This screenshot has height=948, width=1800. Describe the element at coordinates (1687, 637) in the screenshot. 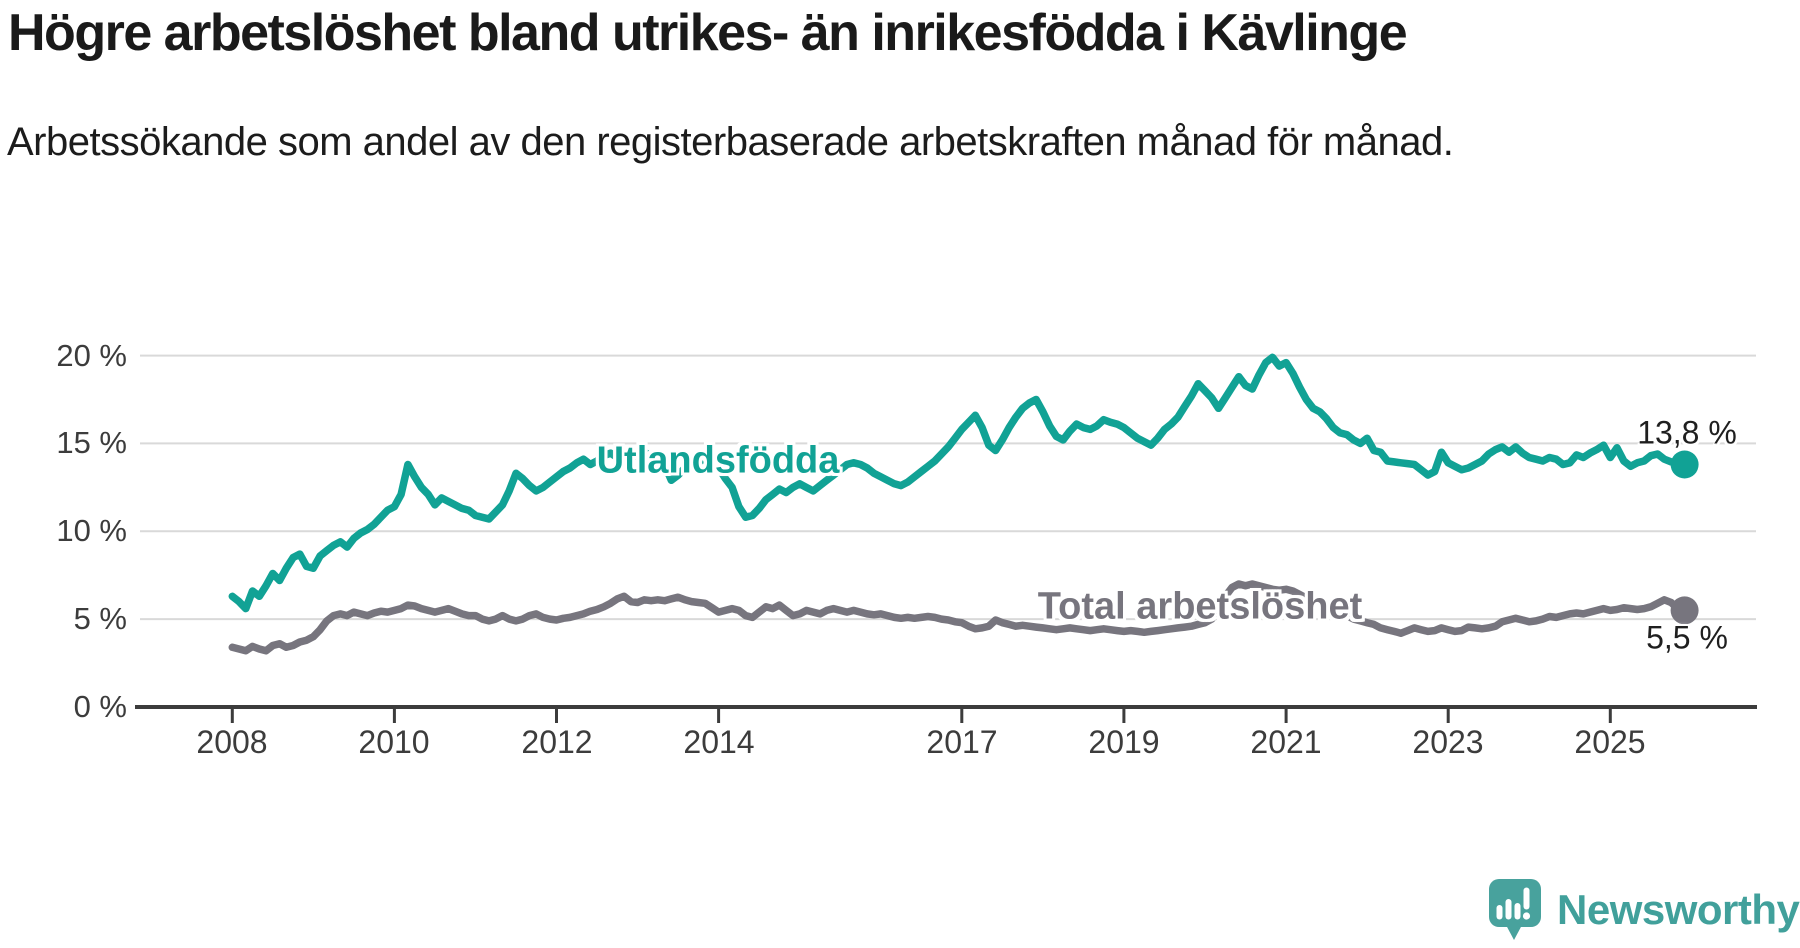

I see `end-value-label-total-arbetsloshet: 5,5 %` at that location.